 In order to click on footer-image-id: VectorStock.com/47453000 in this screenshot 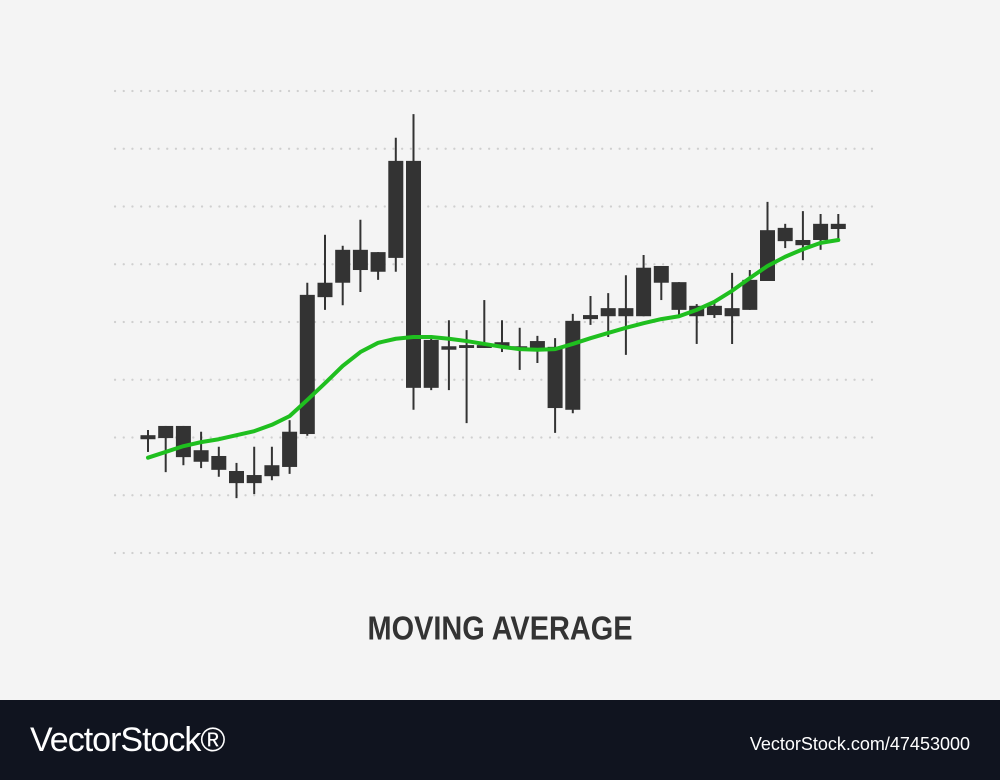, I will do `click(860, 744)`.